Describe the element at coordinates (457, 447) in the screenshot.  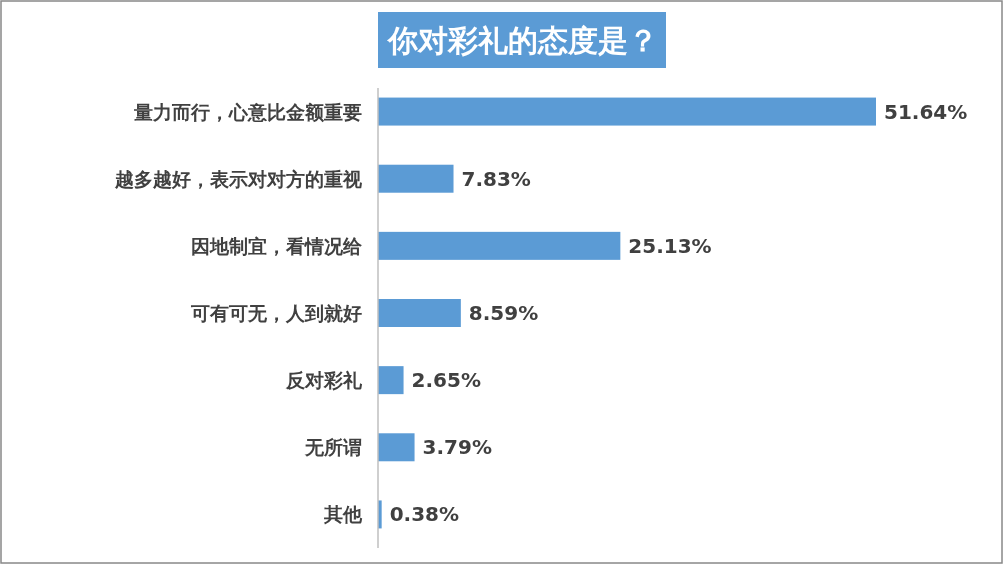
I see `data-label: 3.79%` at that location.